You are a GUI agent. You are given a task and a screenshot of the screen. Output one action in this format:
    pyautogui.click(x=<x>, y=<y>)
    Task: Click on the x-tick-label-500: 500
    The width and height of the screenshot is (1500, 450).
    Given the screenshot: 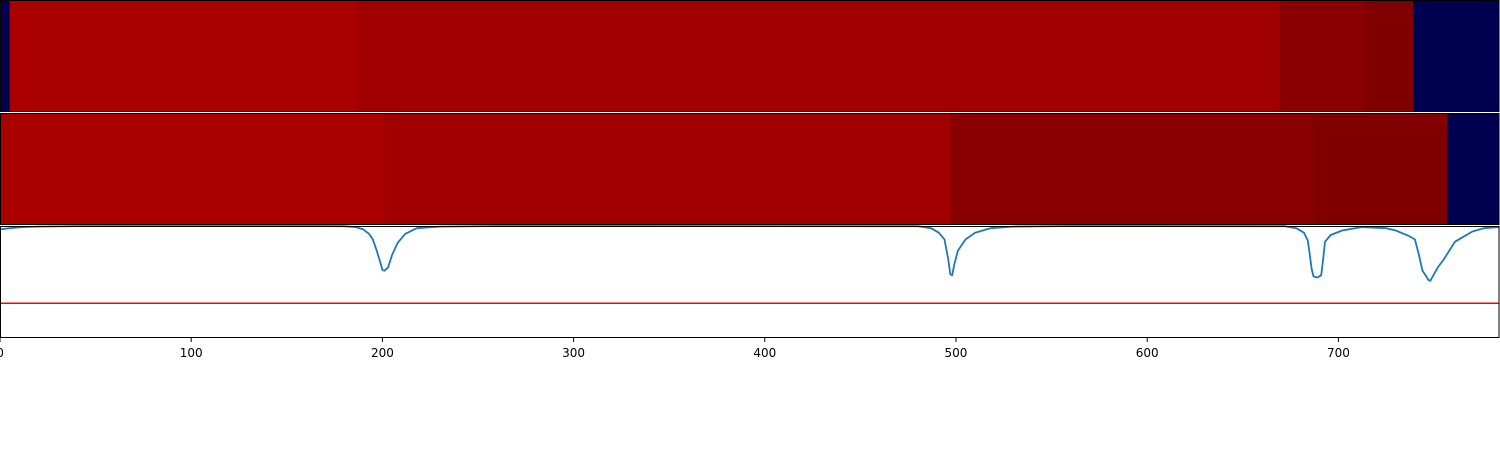 What is the action you would take?
    pyautogui.click(x=956, y=353)
    